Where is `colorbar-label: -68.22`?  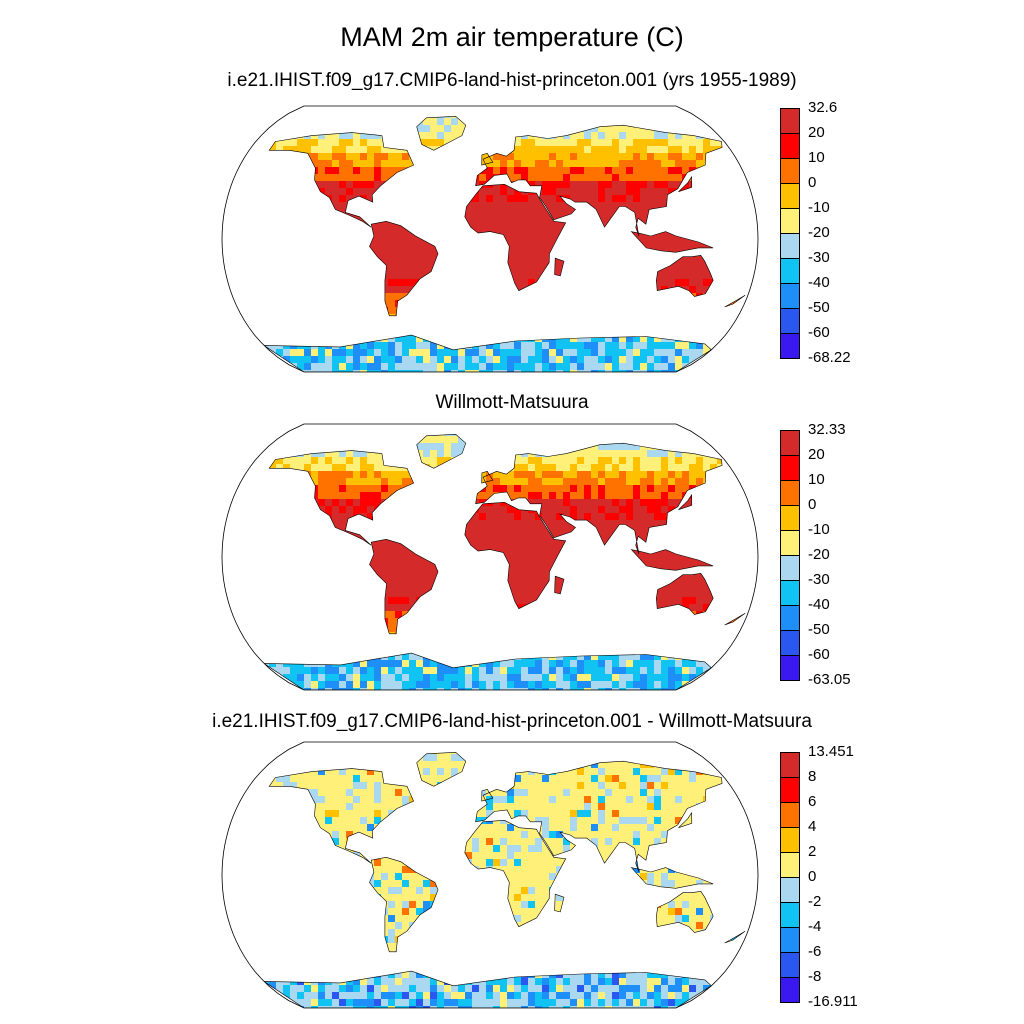
colorbar-label: -68.22 is located at coordinates (829, 357).